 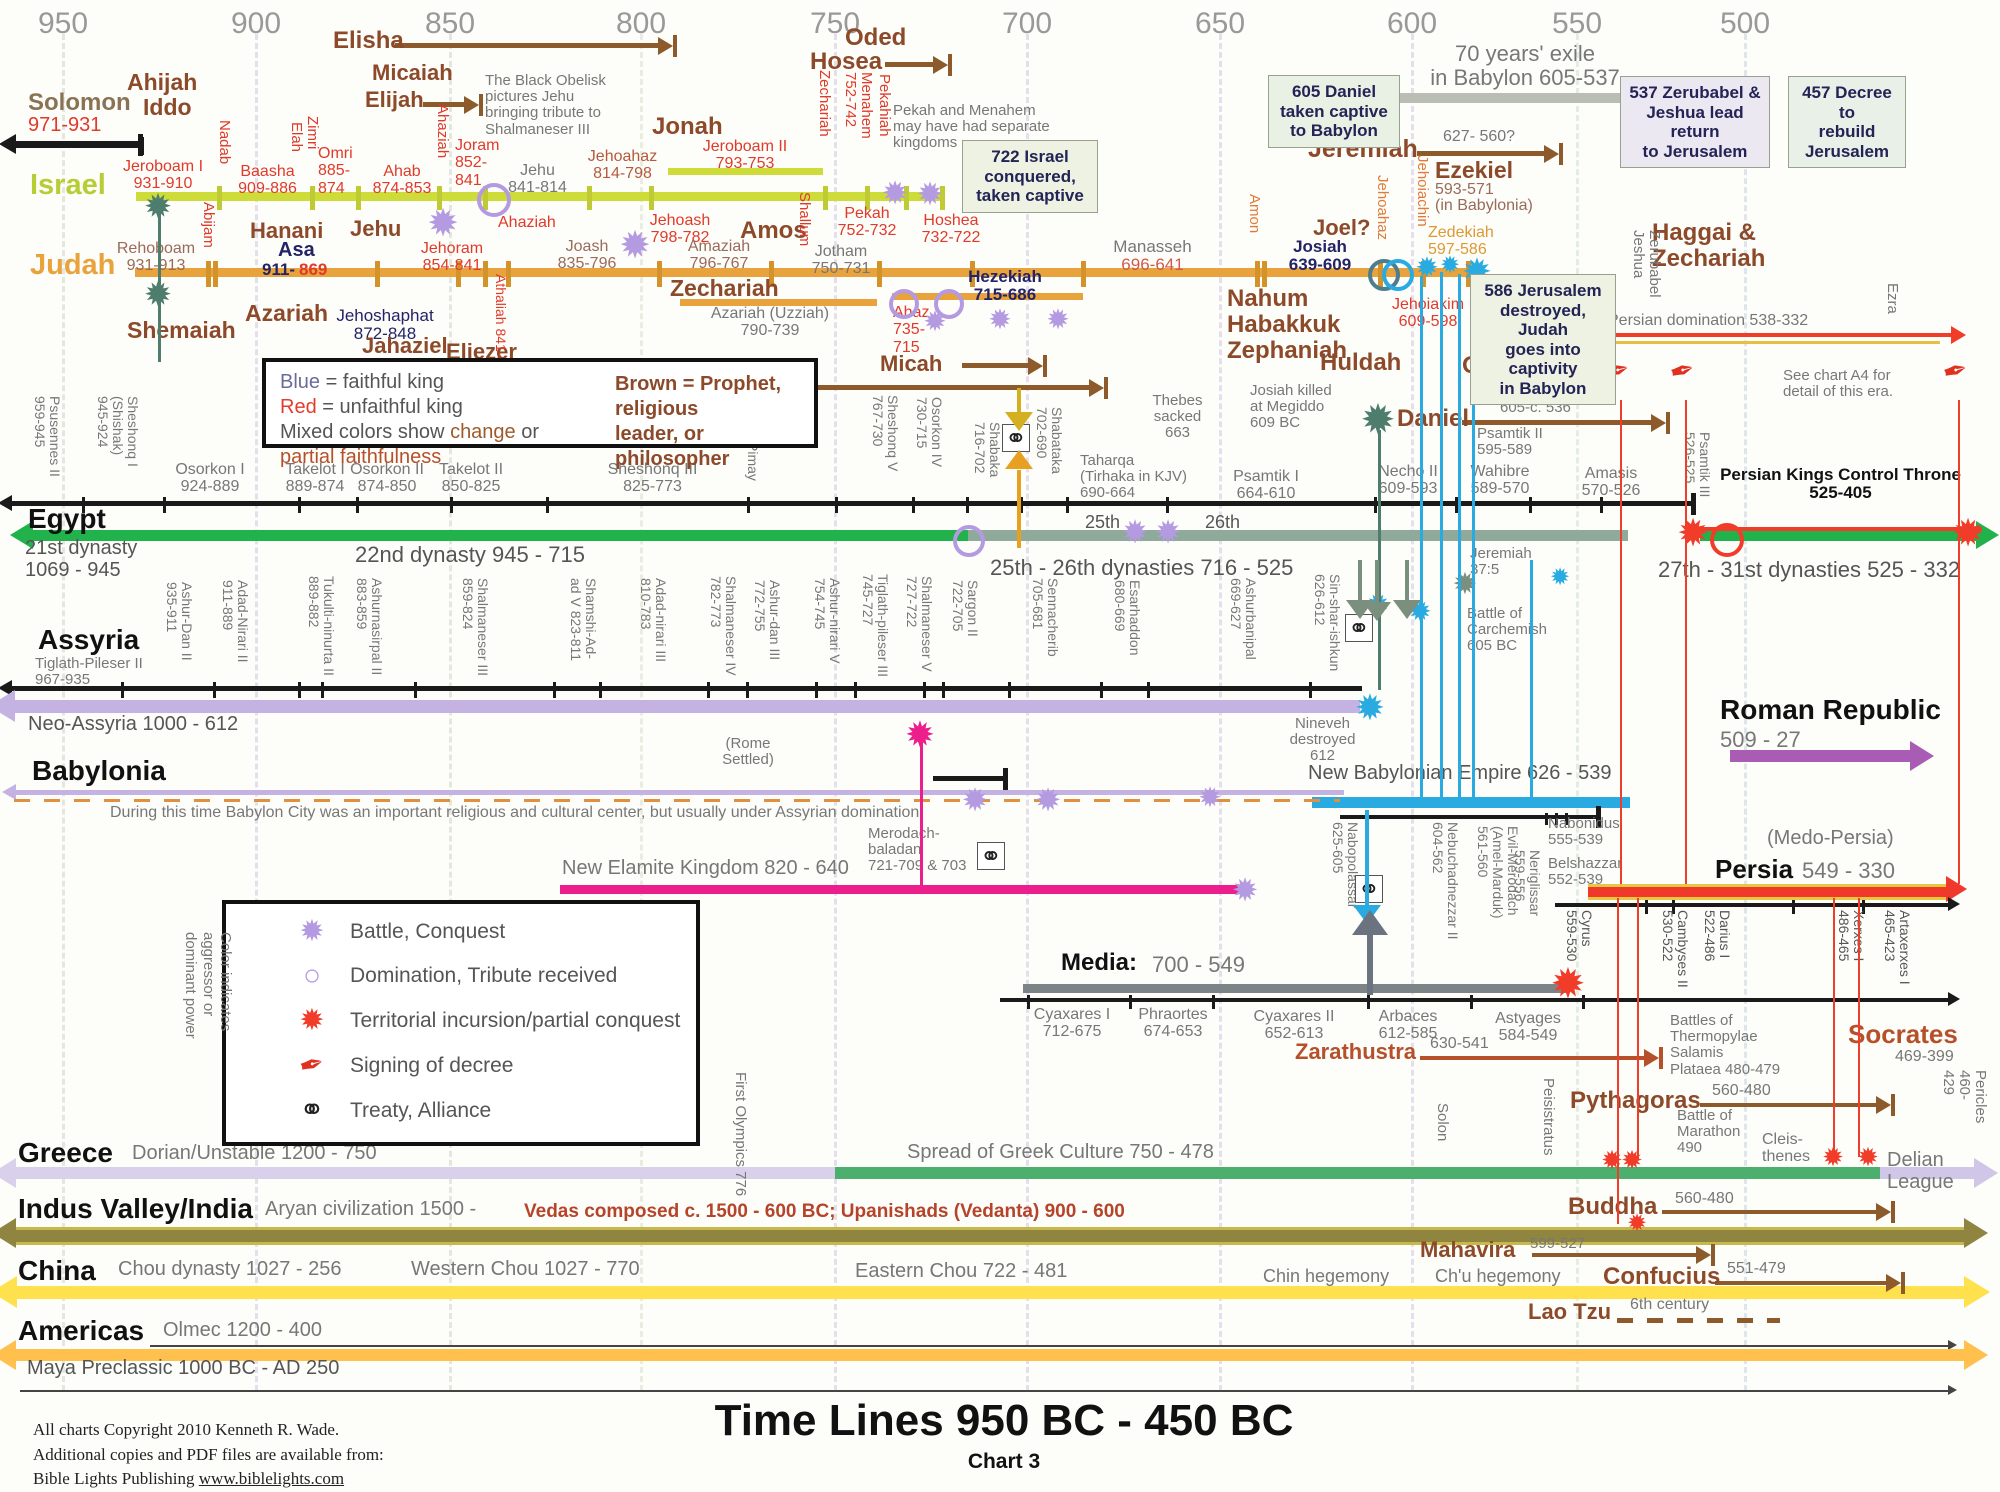 I want to click on delian-league-band-arrowhead, so click(x=1986, y=1172).